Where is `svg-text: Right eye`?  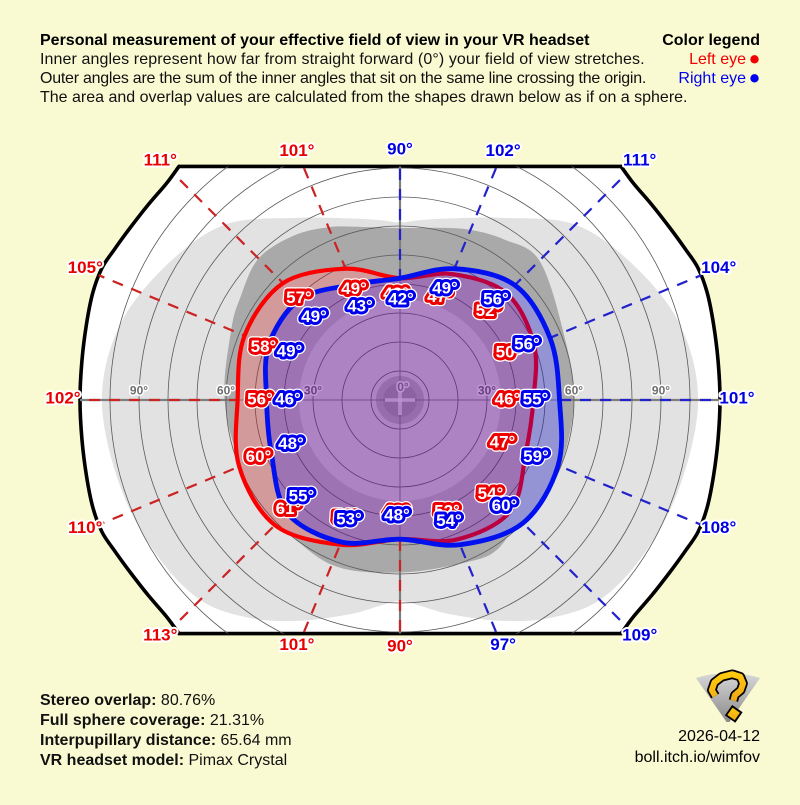 svg-text: Right eye is located at coordinates (712, 78).